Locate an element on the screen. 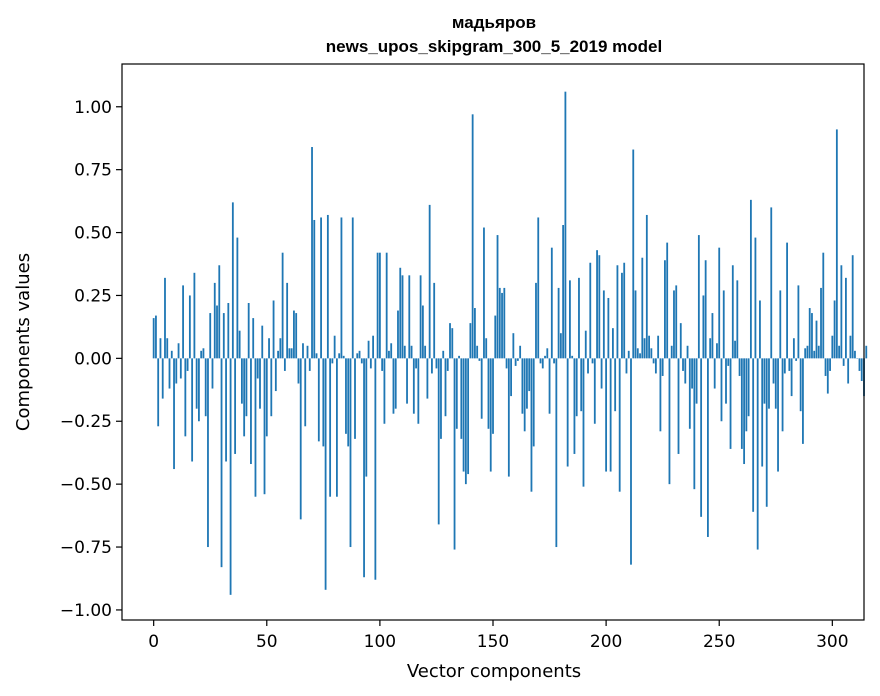 The width and height of the screenshot is (880, 696). x-tick-label: 100 is located at coordinates (380, 642).